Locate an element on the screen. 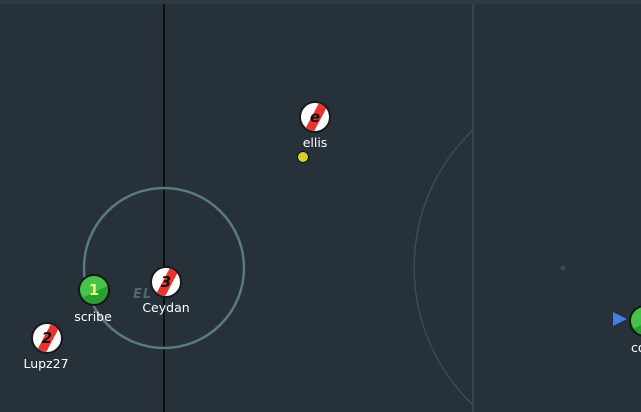 The width and height of the screenshot is (641, 412). goal-arc is located at coordinates (443, 267).